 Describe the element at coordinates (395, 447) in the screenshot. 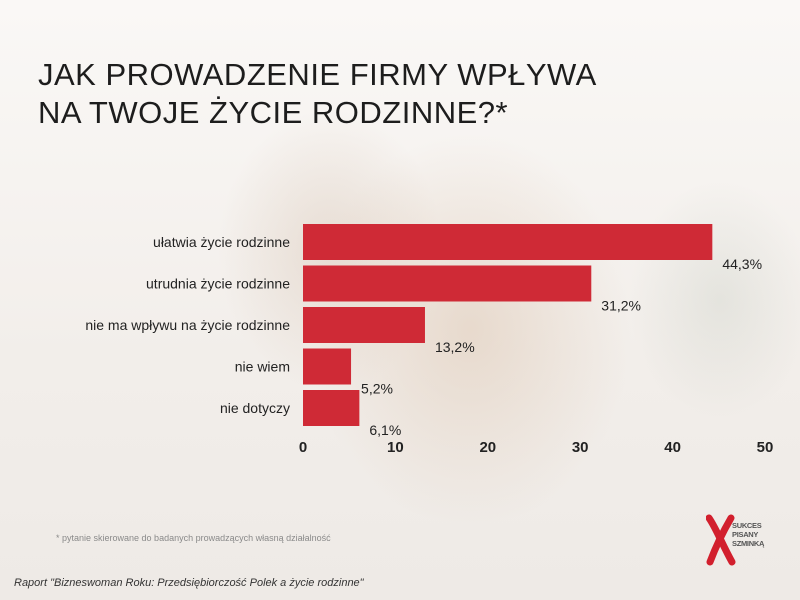

I see `x-tick-label-1: 10` at that location.